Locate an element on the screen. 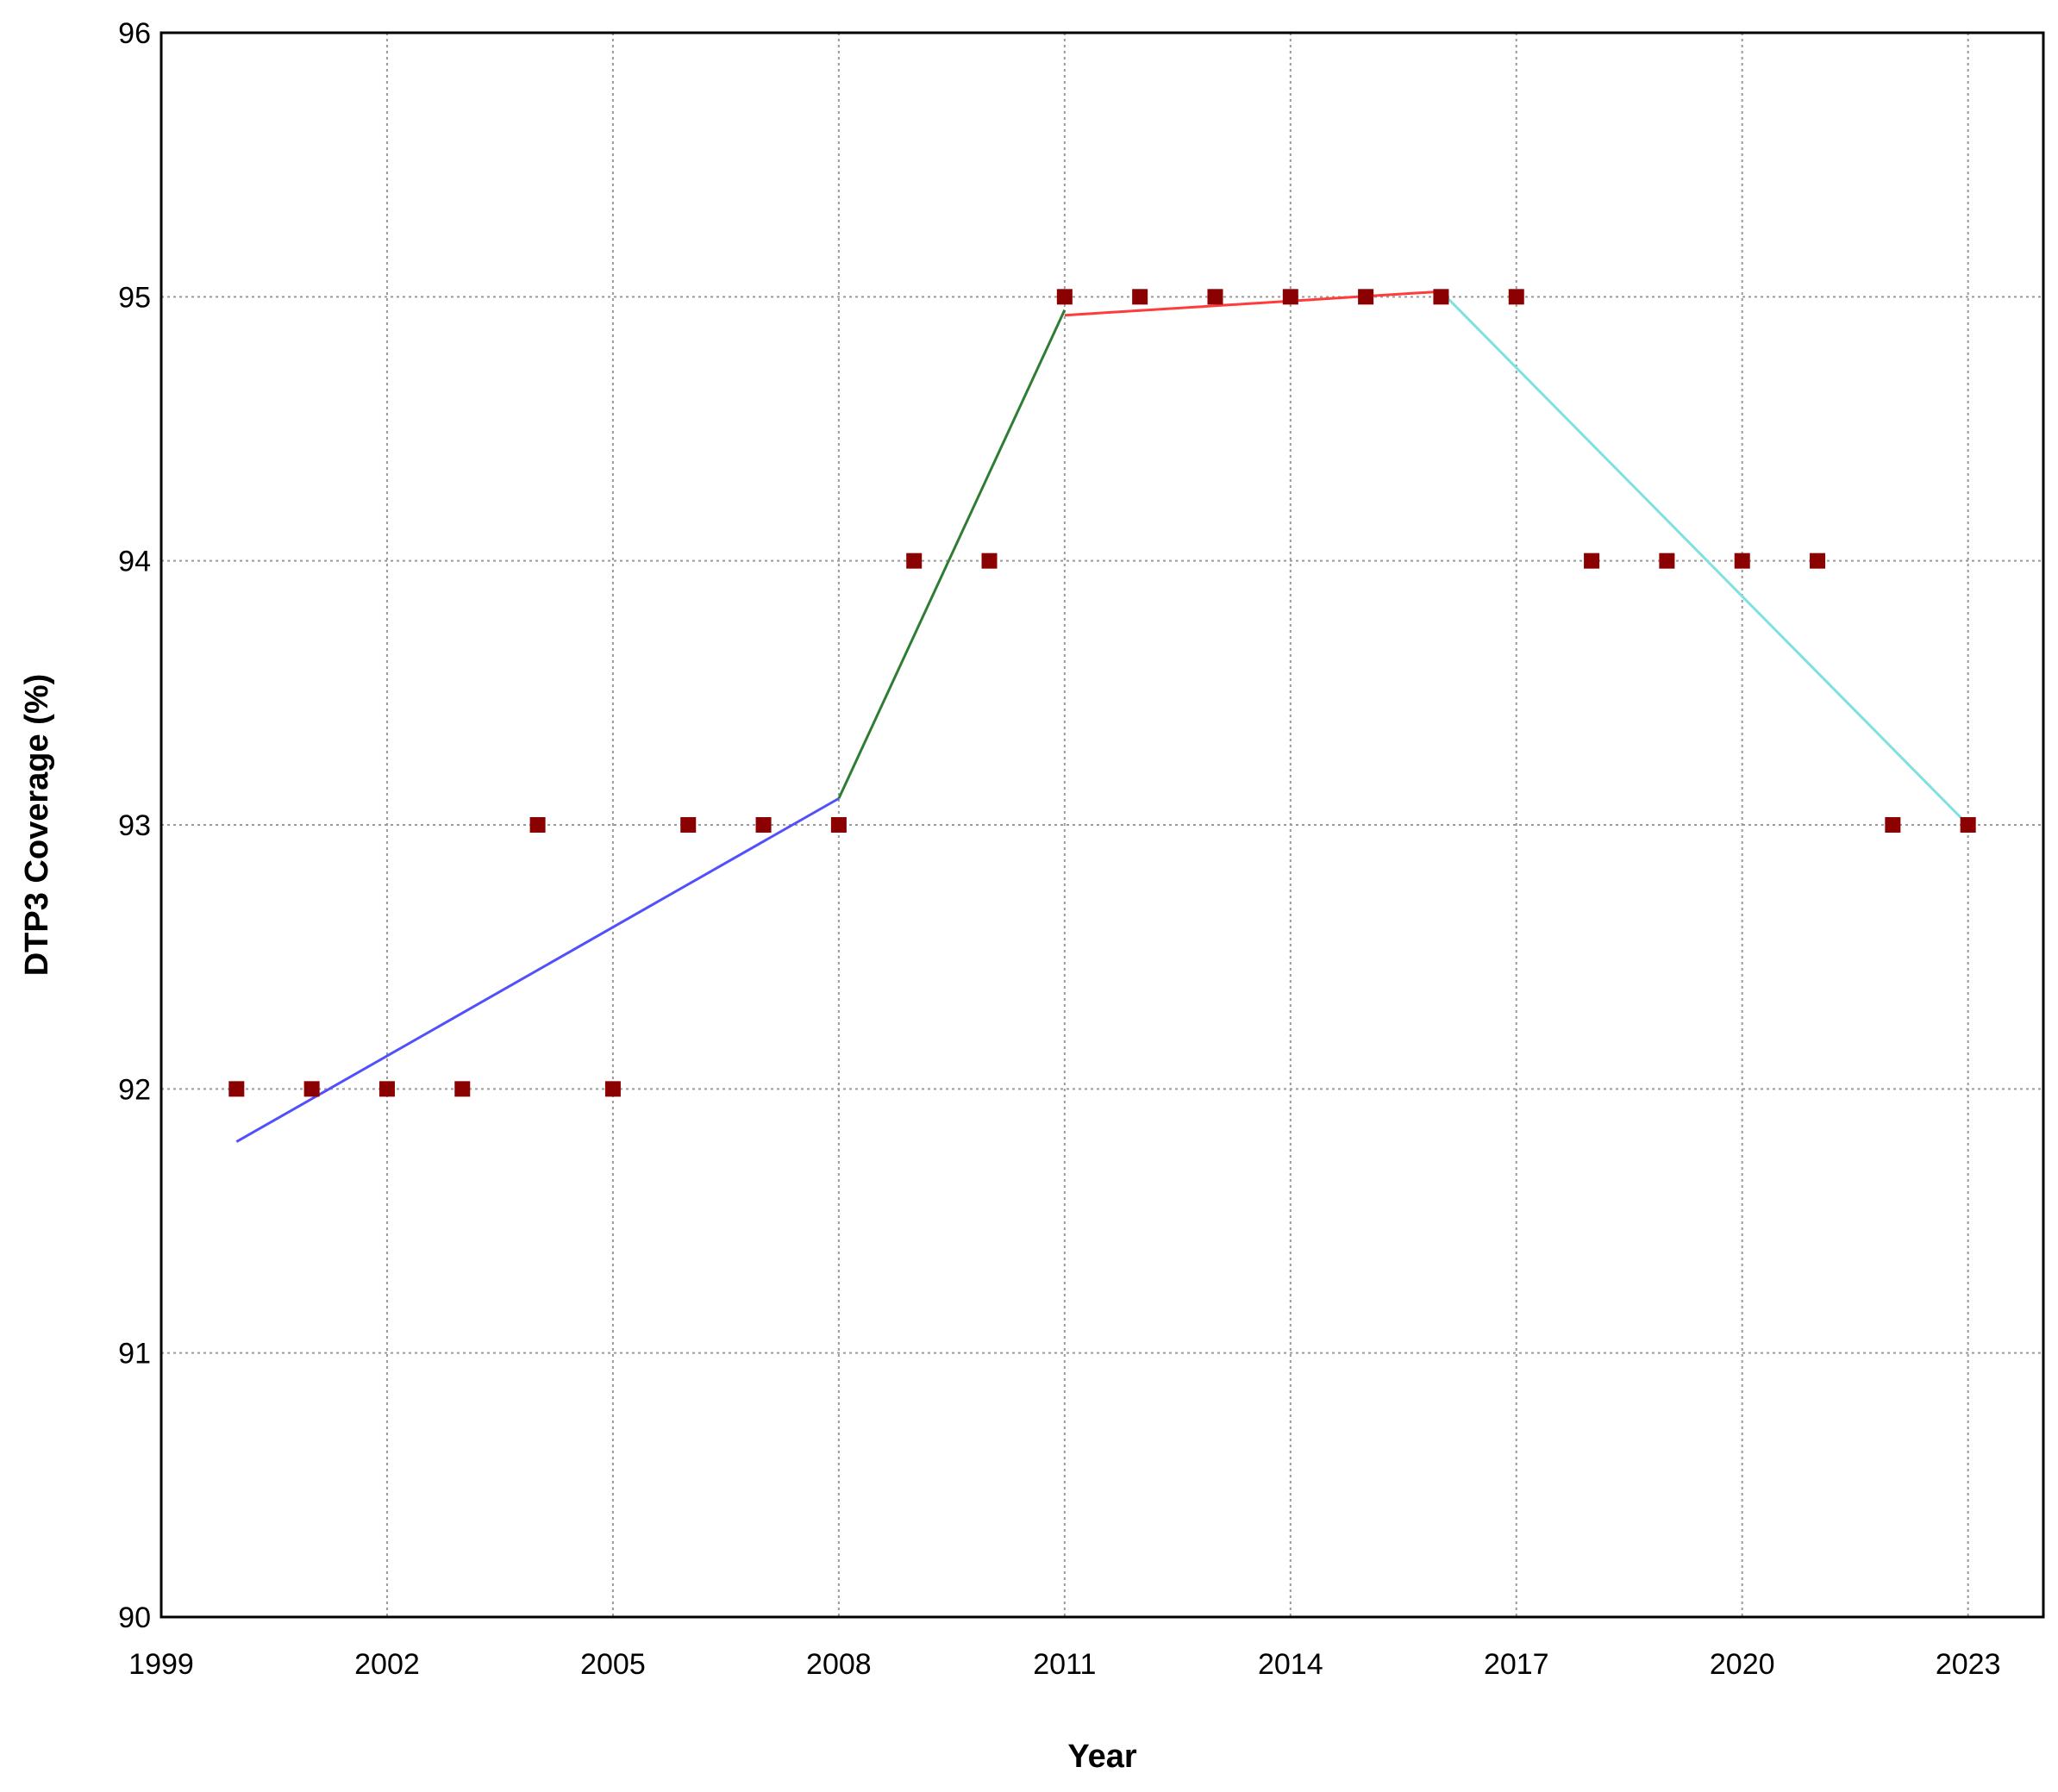 Image resolution: width=2058 pixels, height=1792 pixels. y-tick-label: 92 is located at coordinates (134, 1089).